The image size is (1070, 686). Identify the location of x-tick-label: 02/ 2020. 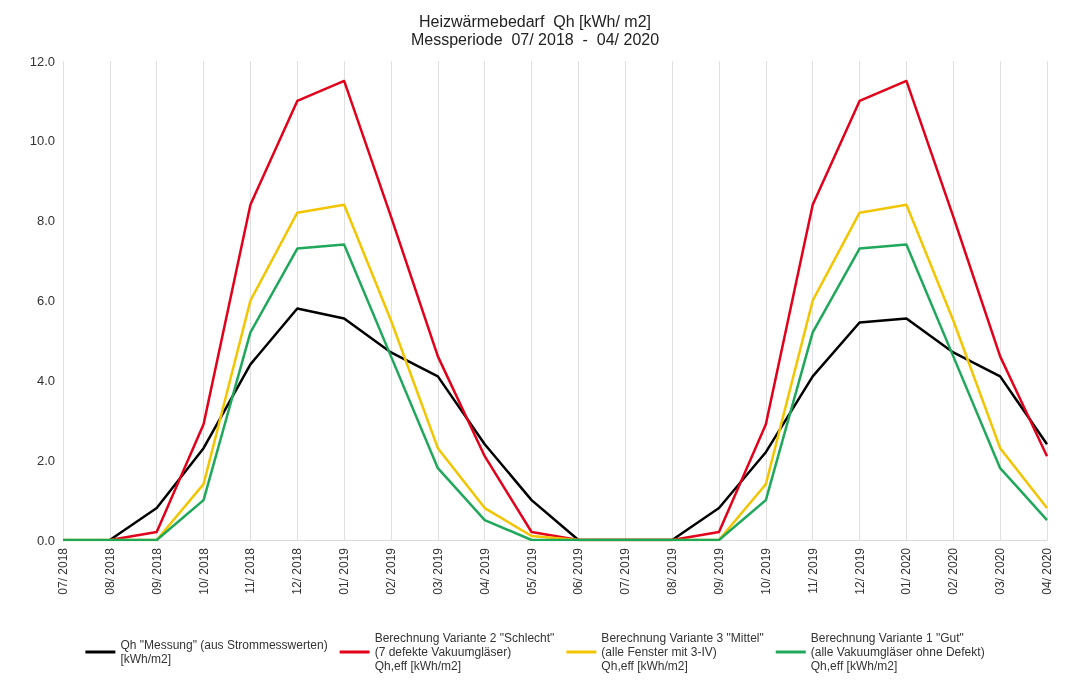
(953, 571).